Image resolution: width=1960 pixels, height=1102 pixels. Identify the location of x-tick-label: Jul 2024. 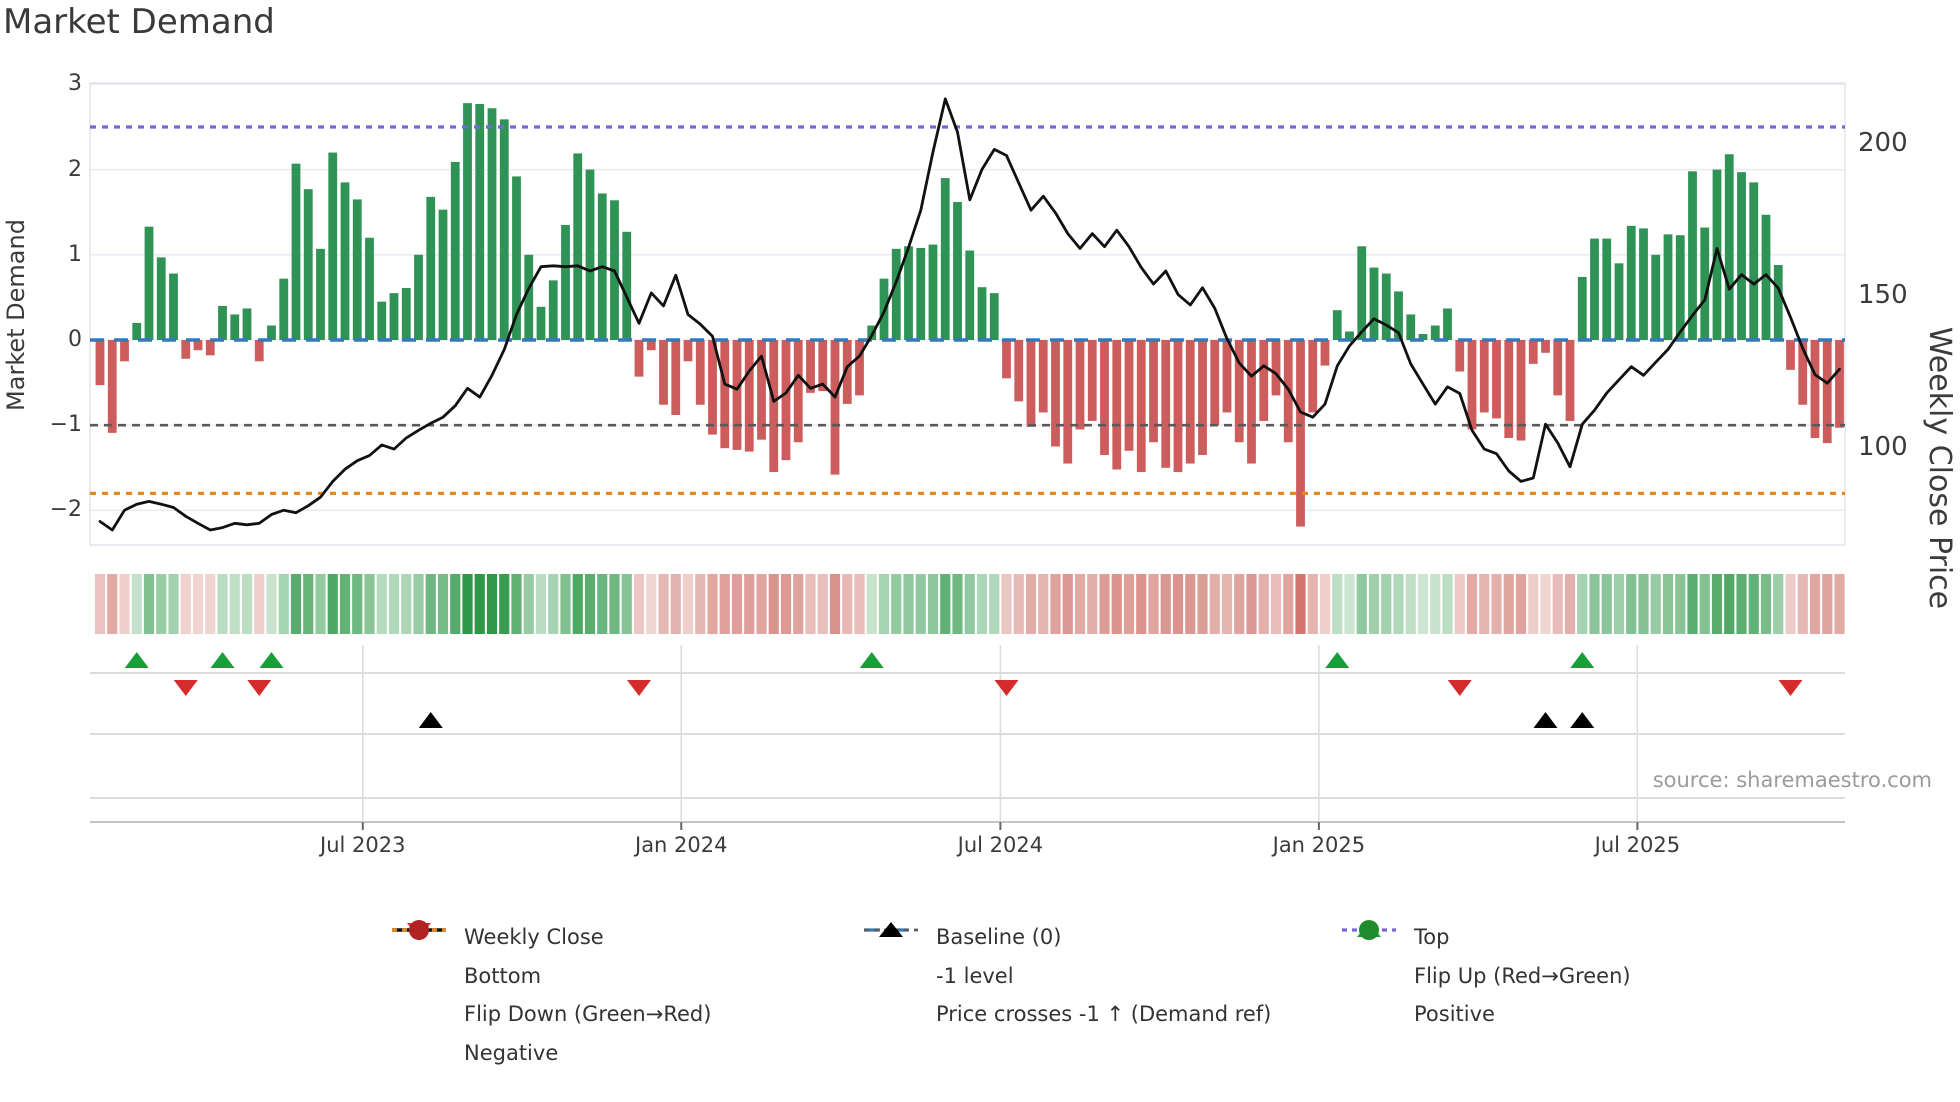
(1000, 845).